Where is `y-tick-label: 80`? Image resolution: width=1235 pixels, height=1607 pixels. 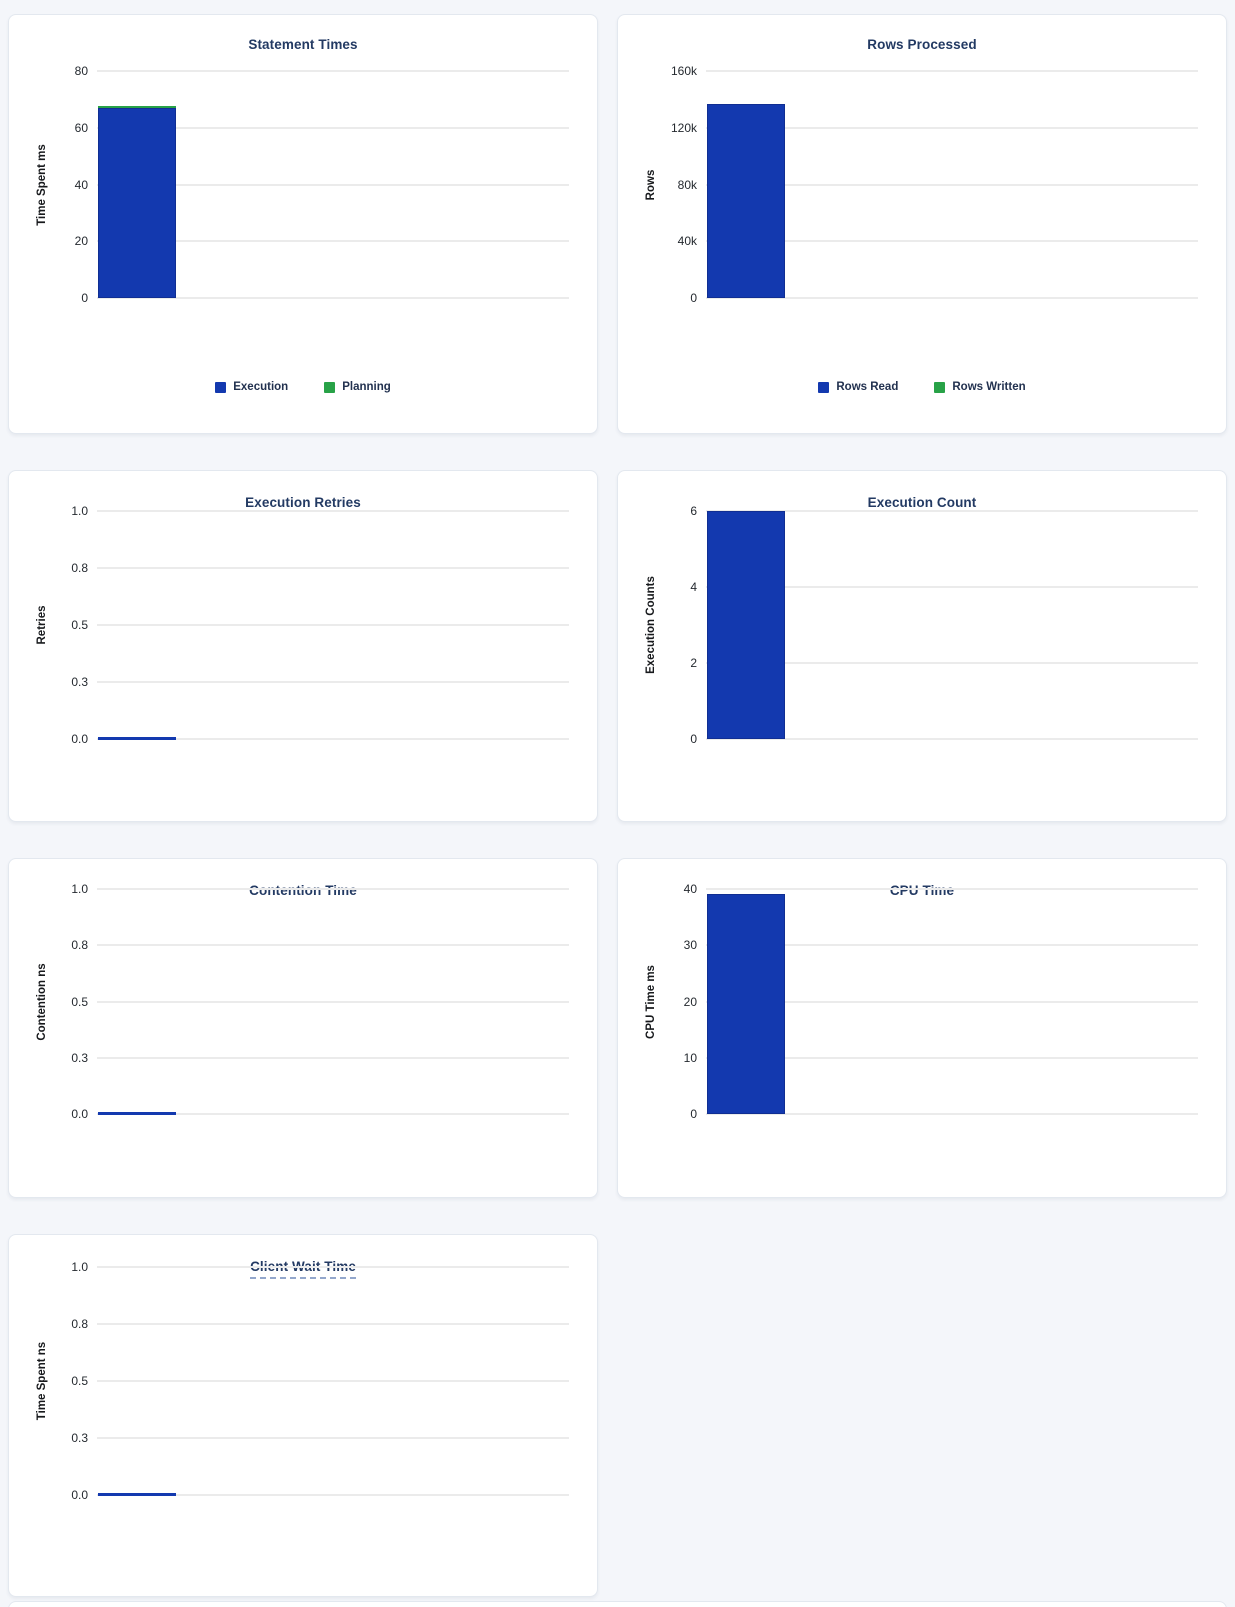
y-tick-label: 80 is located at coordinates (81, 71).